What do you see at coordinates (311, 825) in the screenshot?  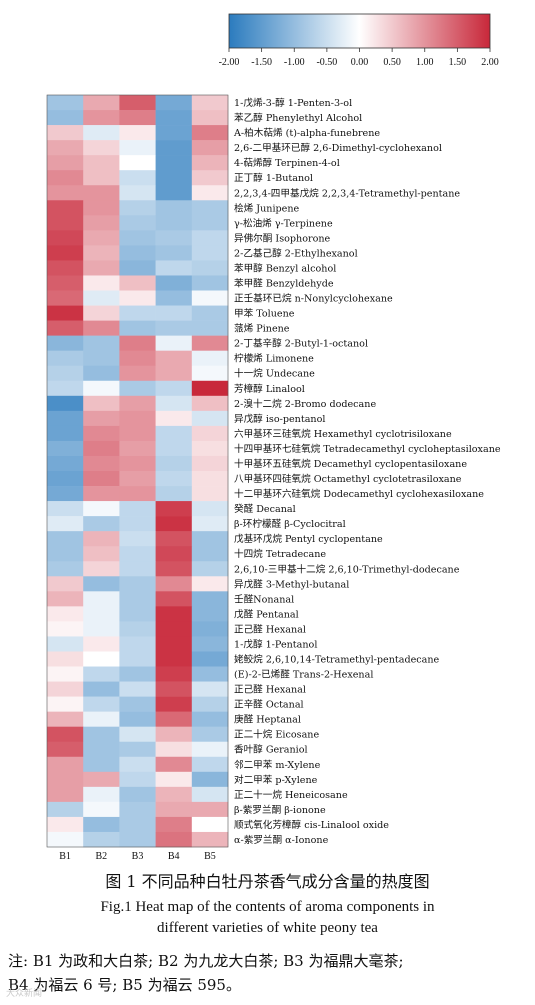 I see `row-label: 顺式氧化芳樟醇 cis-Linalool oxide` at bounding box center [311, 825].